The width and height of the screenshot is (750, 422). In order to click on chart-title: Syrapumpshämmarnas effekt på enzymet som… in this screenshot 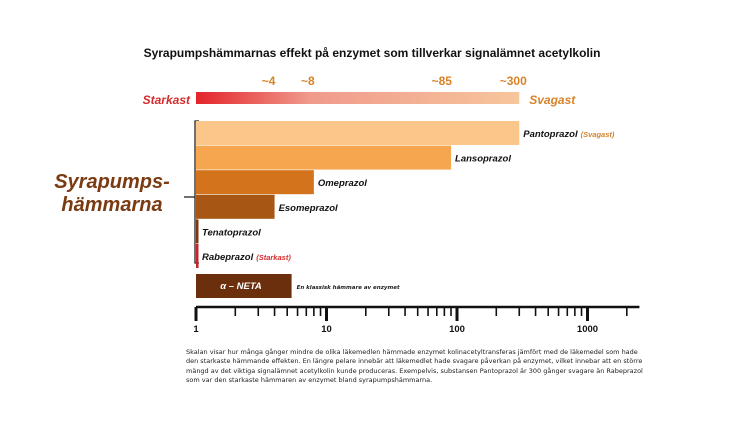, I will do `click(372, 53)`.